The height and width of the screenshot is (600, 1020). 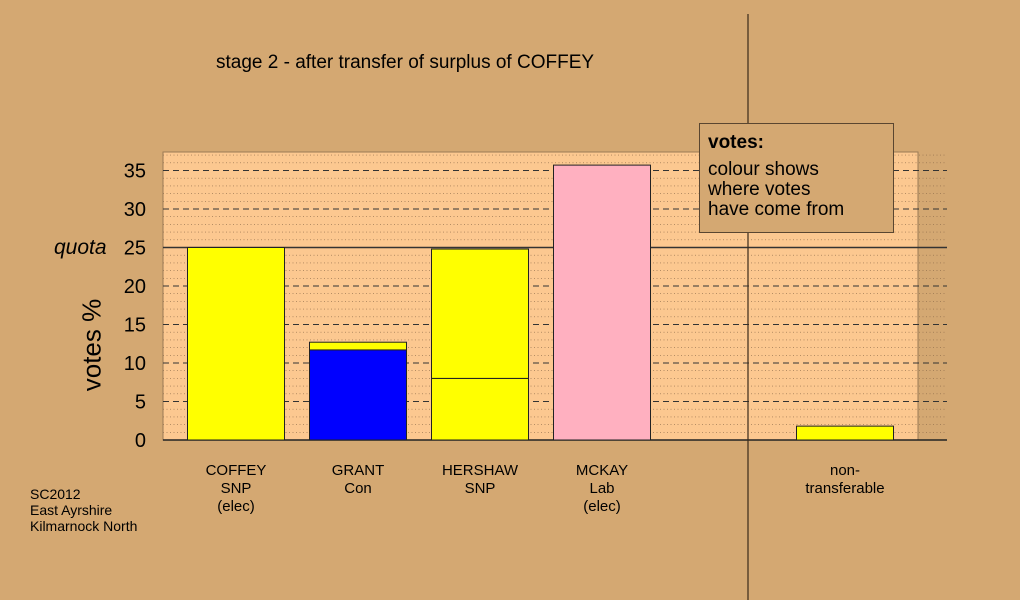 I want to click on x-category-label-line: Lab, so click(x=602, y=488).